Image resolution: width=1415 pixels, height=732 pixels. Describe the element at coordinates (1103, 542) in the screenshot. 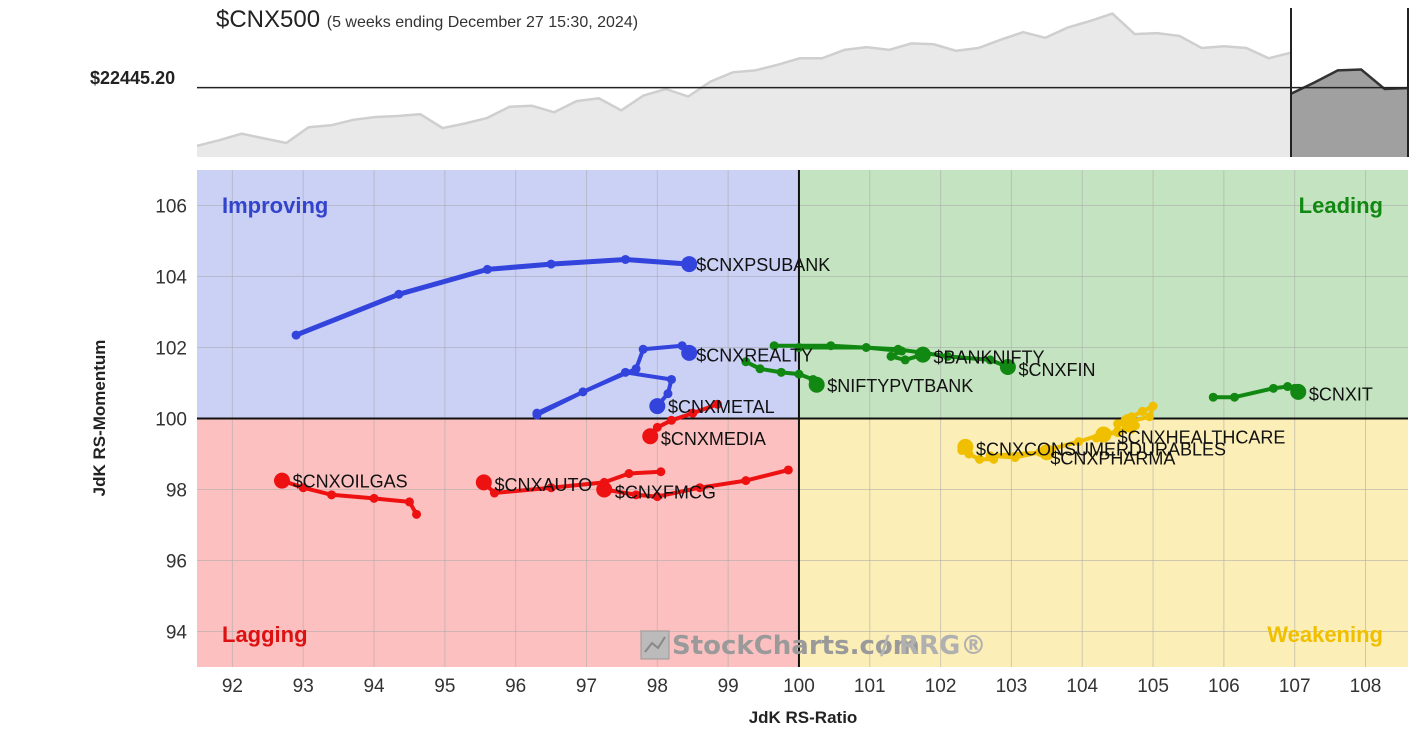

I see `quadrant-weakening` at that location.